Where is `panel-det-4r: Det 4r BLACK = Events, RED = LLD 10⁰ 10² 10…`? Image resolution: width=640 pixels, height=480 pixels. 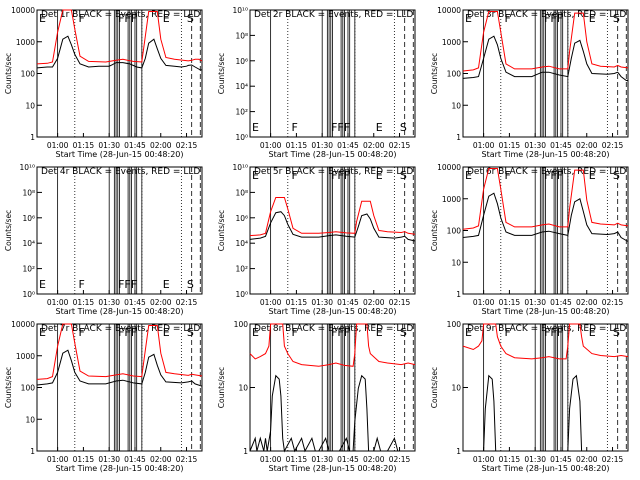 panel-det-4r: Det 4r BLACK = Events, RED = LLD 10⁰ 10² 10… is located at coordinates (103, 239).